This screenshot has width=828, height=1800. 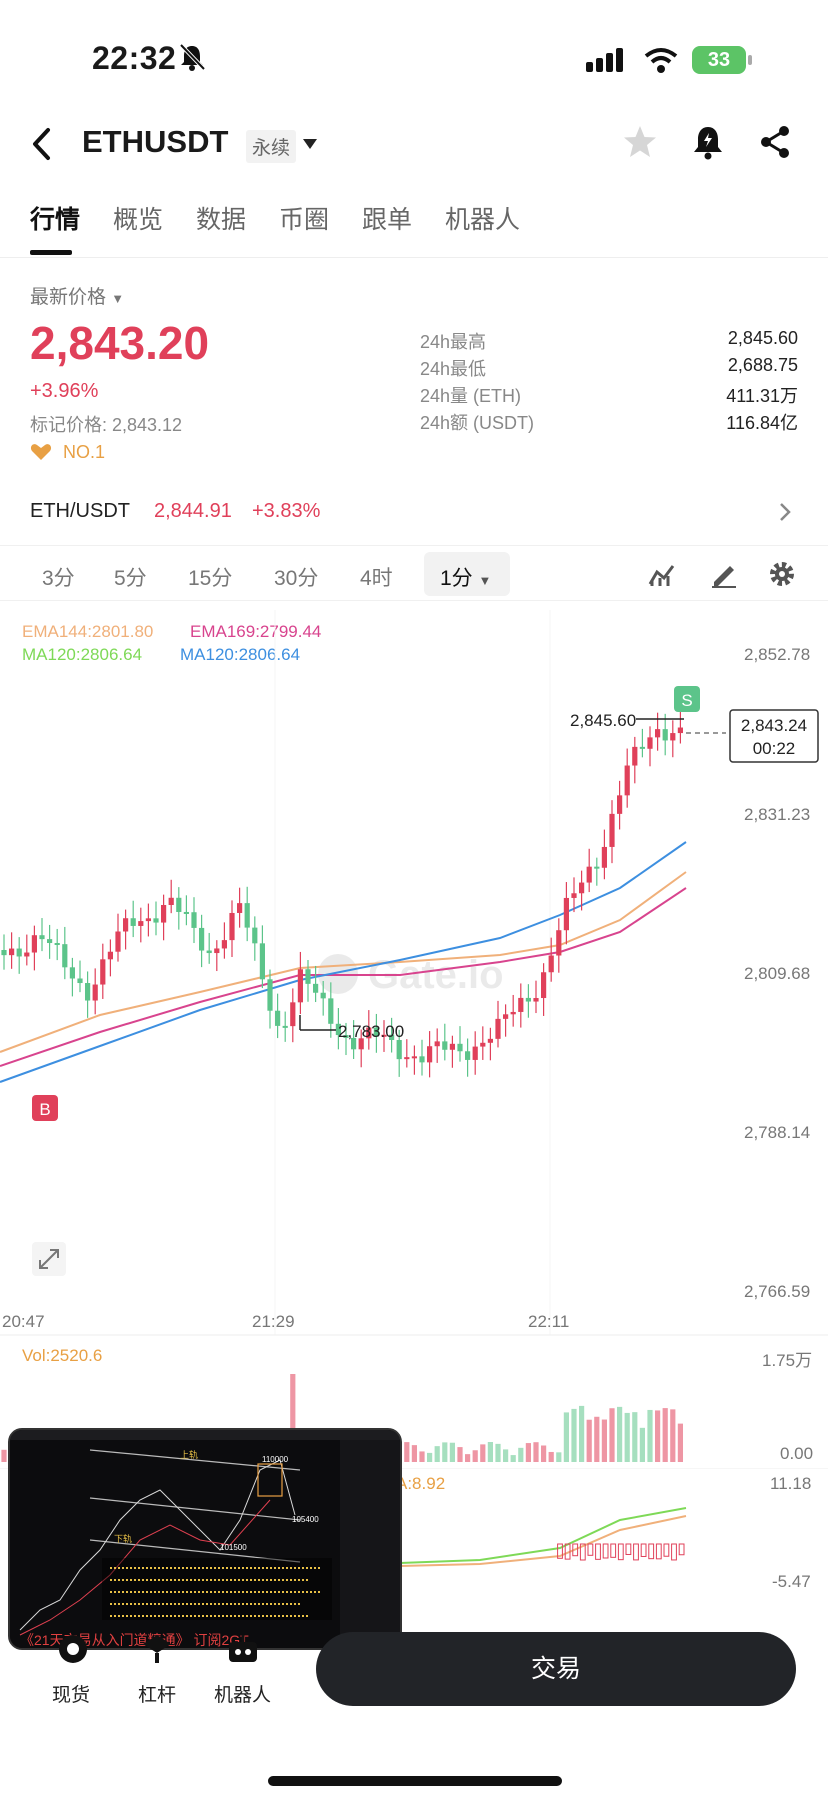 I want to click on volume-legend: Vol:2520.6, so click(x=62, y=1355).